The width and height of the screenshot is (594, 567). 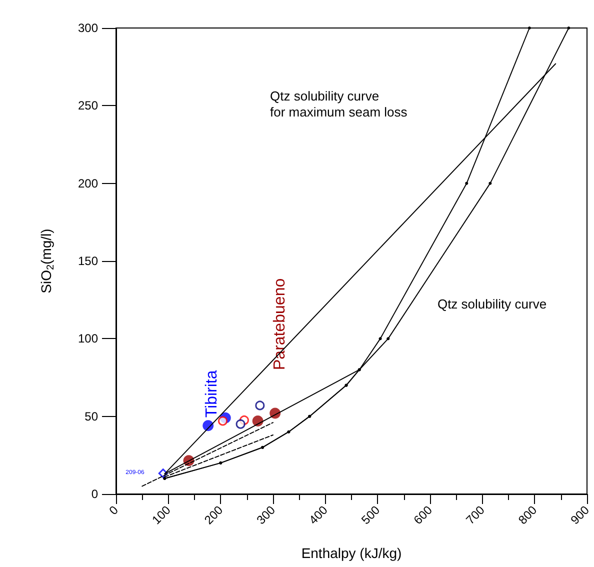 I want to click on y-tick-label: 300, so click(x=88, y=28).